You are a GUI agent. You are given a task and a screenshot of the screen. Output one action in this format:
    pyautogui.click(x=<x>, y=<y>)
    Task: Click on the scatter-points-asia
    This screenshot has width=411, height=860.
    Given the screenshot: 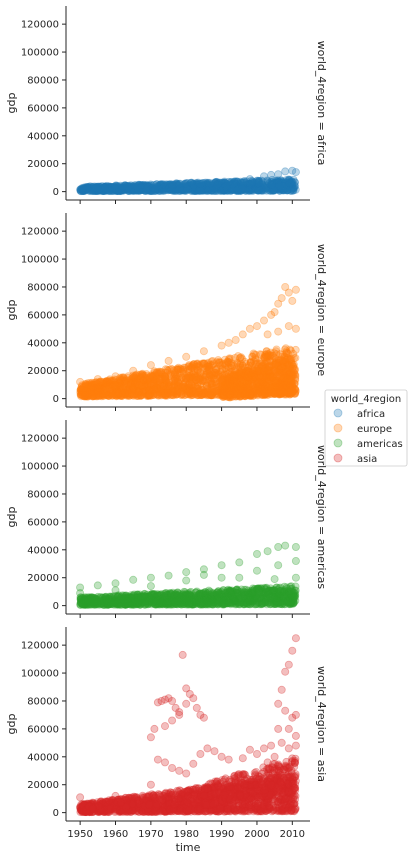 What is the action you would take?
    pyautogui.click(x=188, y=725)
    